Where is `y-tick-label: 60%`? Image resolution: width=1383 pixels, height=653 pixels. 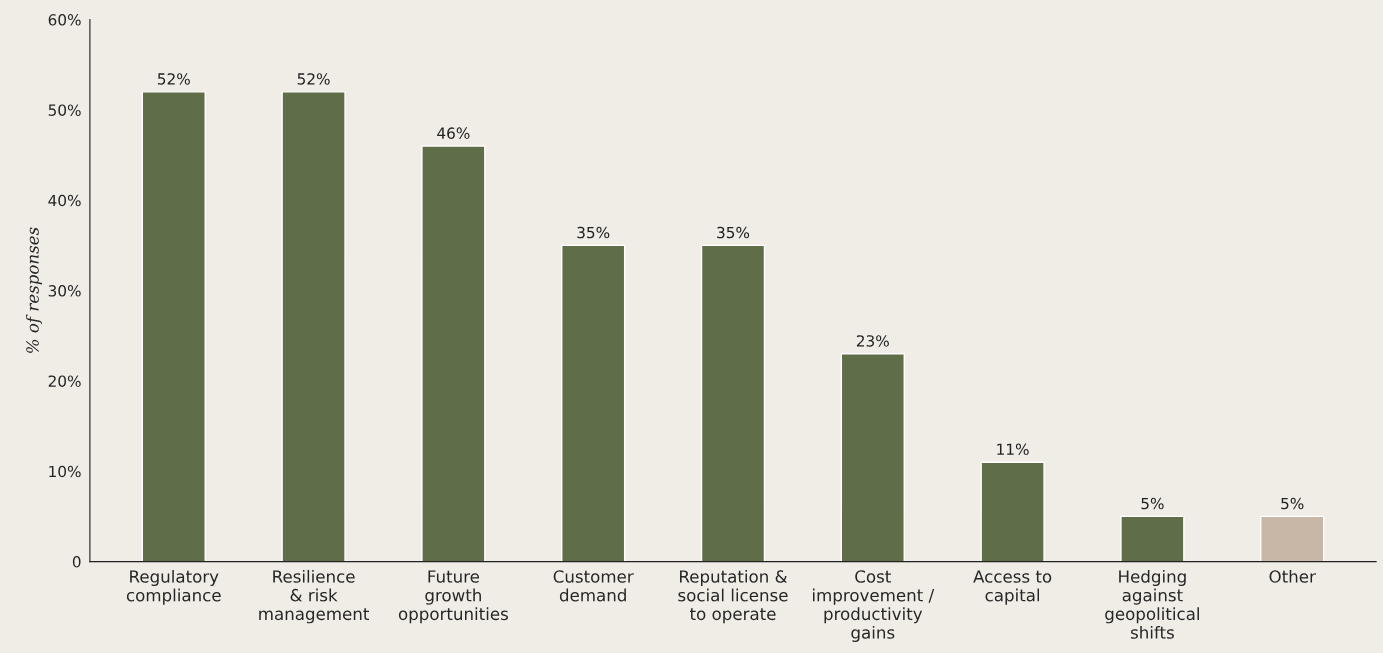
y-tick-label: 60% is located at coordinates (64, 20).